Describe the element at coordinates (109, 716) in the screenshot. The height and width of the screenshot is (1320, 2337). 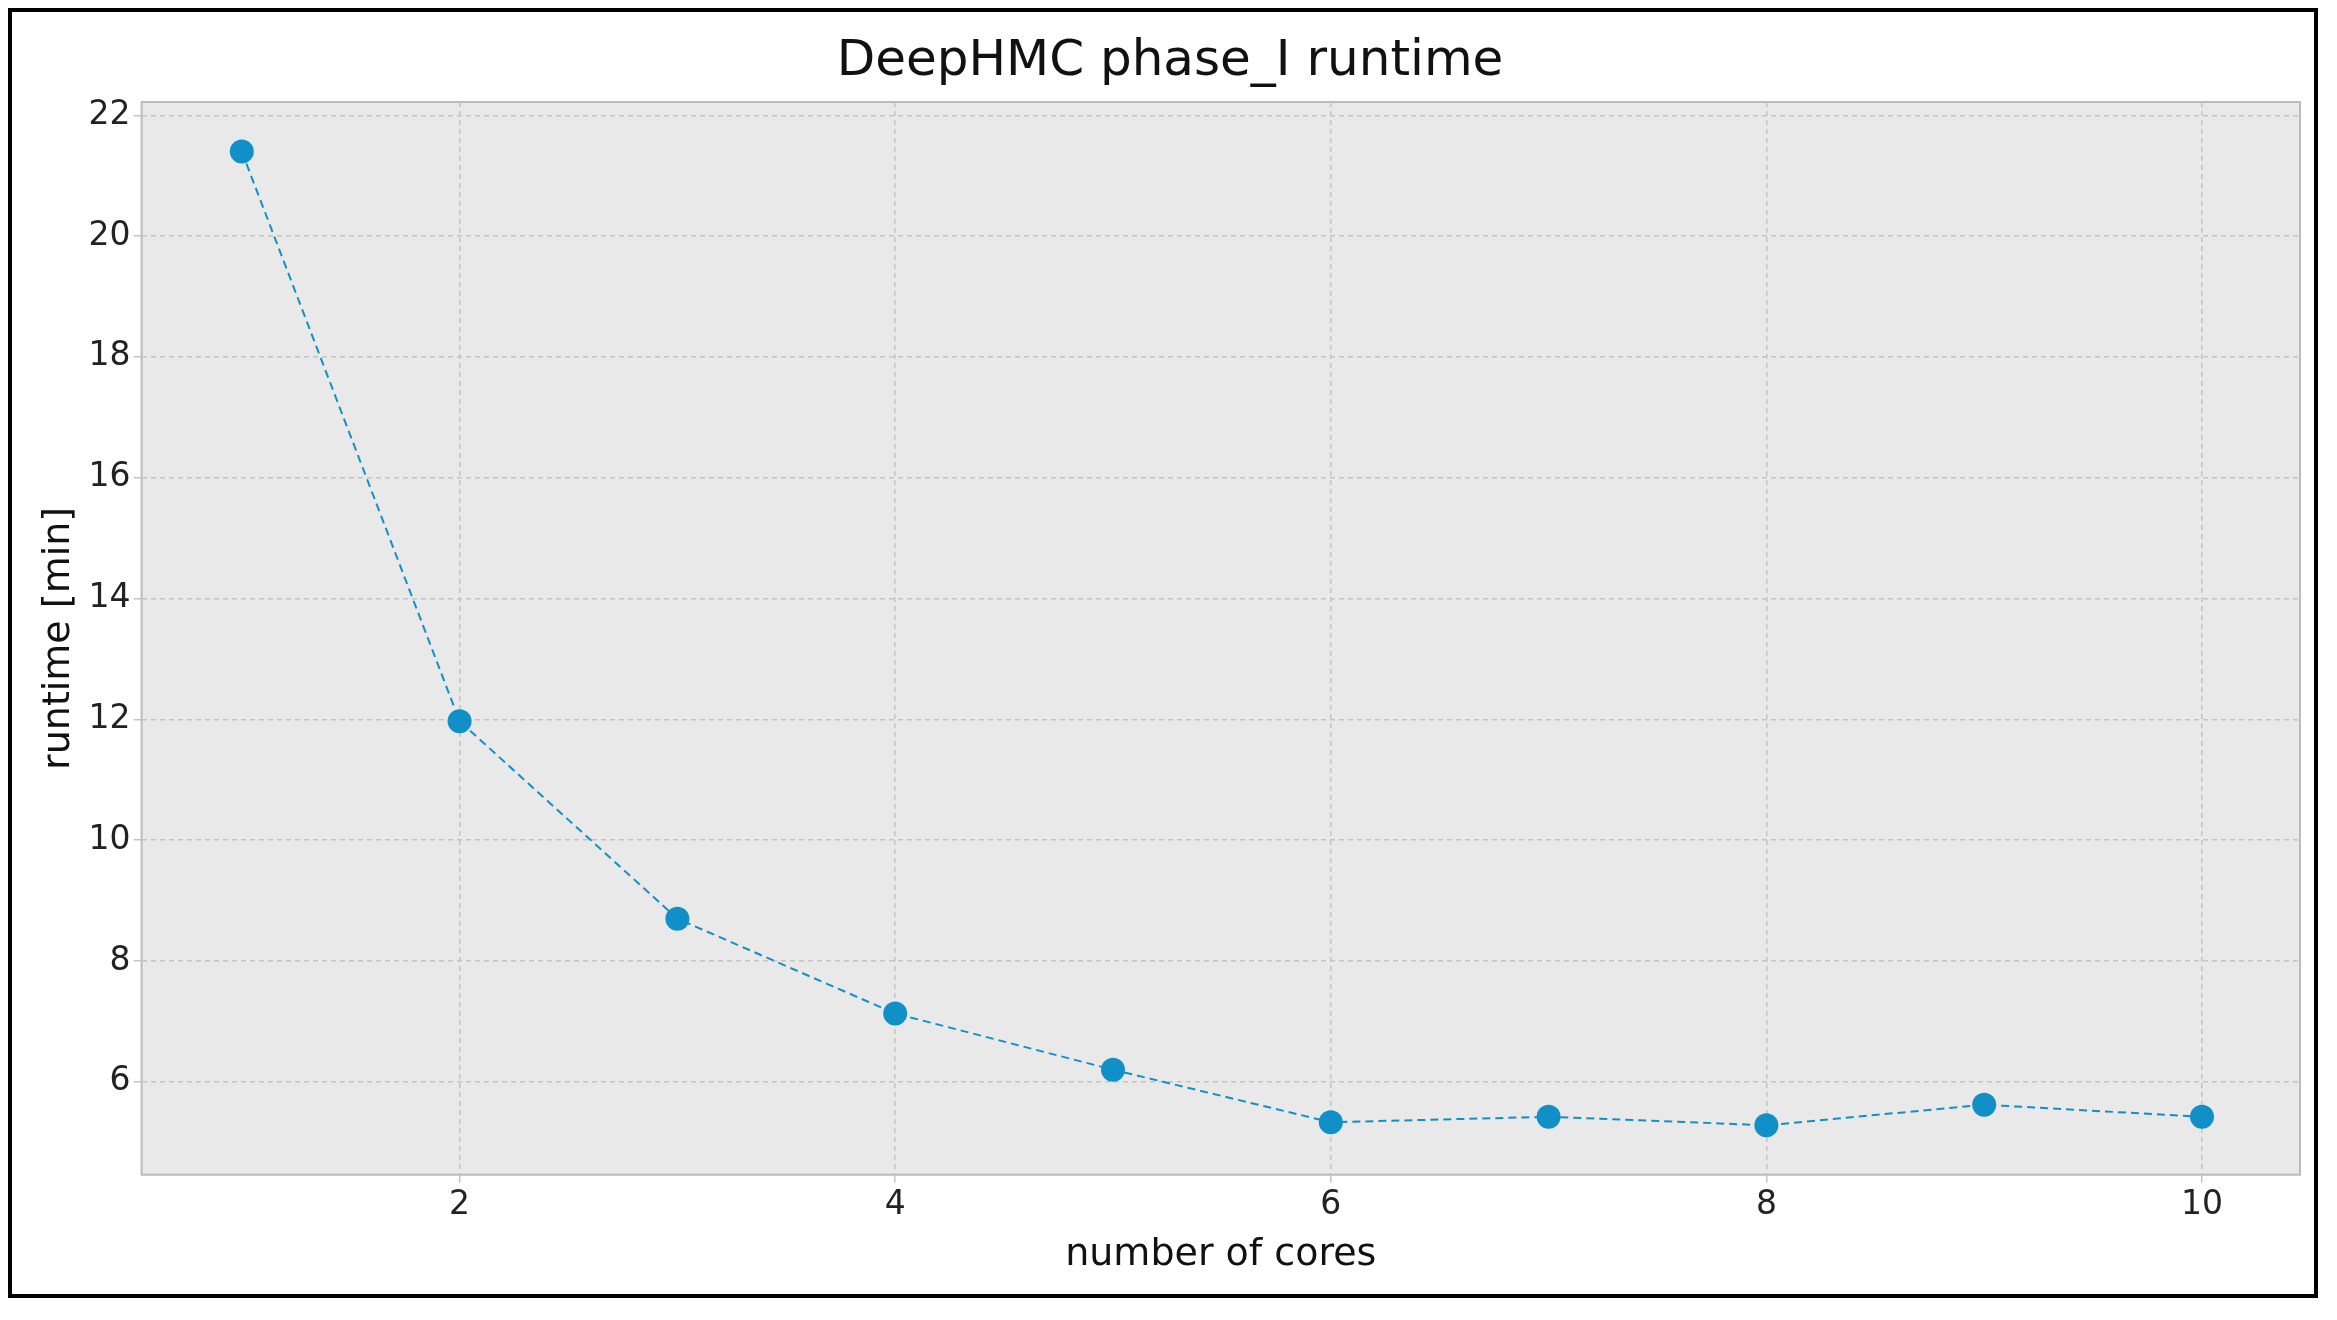
I see `y-tick-label: 12` at that location.